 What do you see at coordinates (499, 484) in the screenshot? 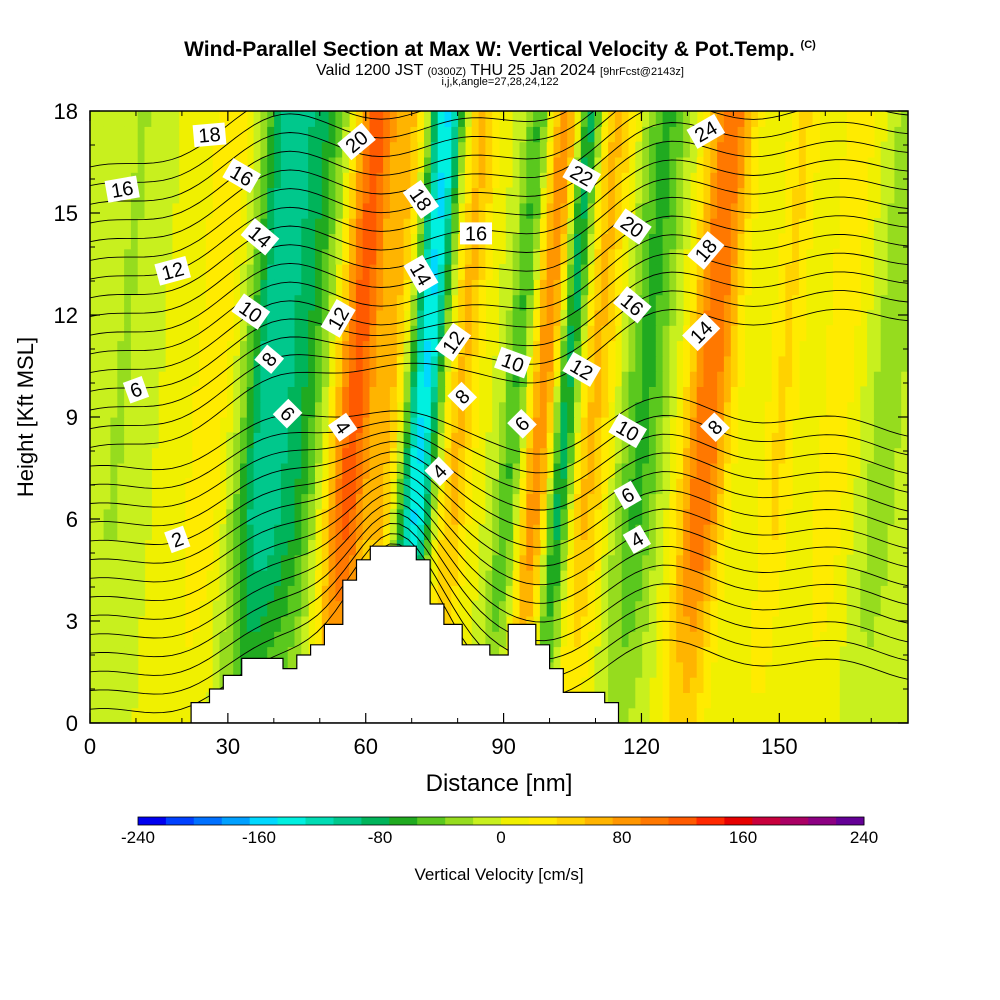
I see `theta-contour` at bounding box center [499, 484].